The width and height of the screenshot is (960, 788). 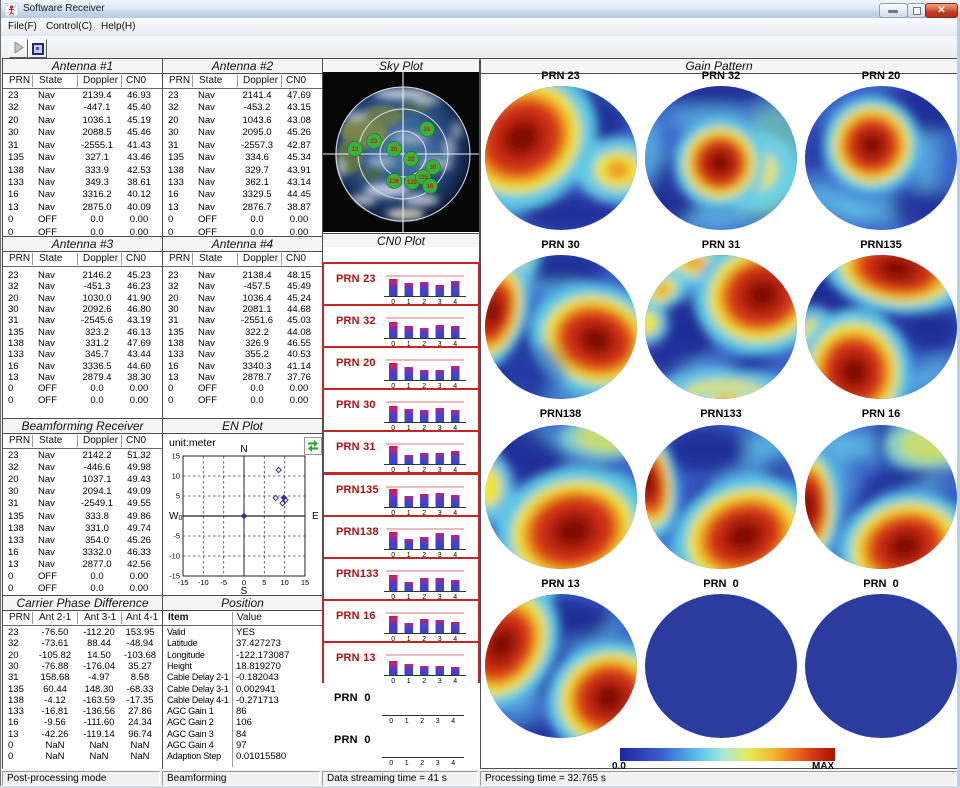 I want to click on svg-text: 31, so click(x=427, y=130).